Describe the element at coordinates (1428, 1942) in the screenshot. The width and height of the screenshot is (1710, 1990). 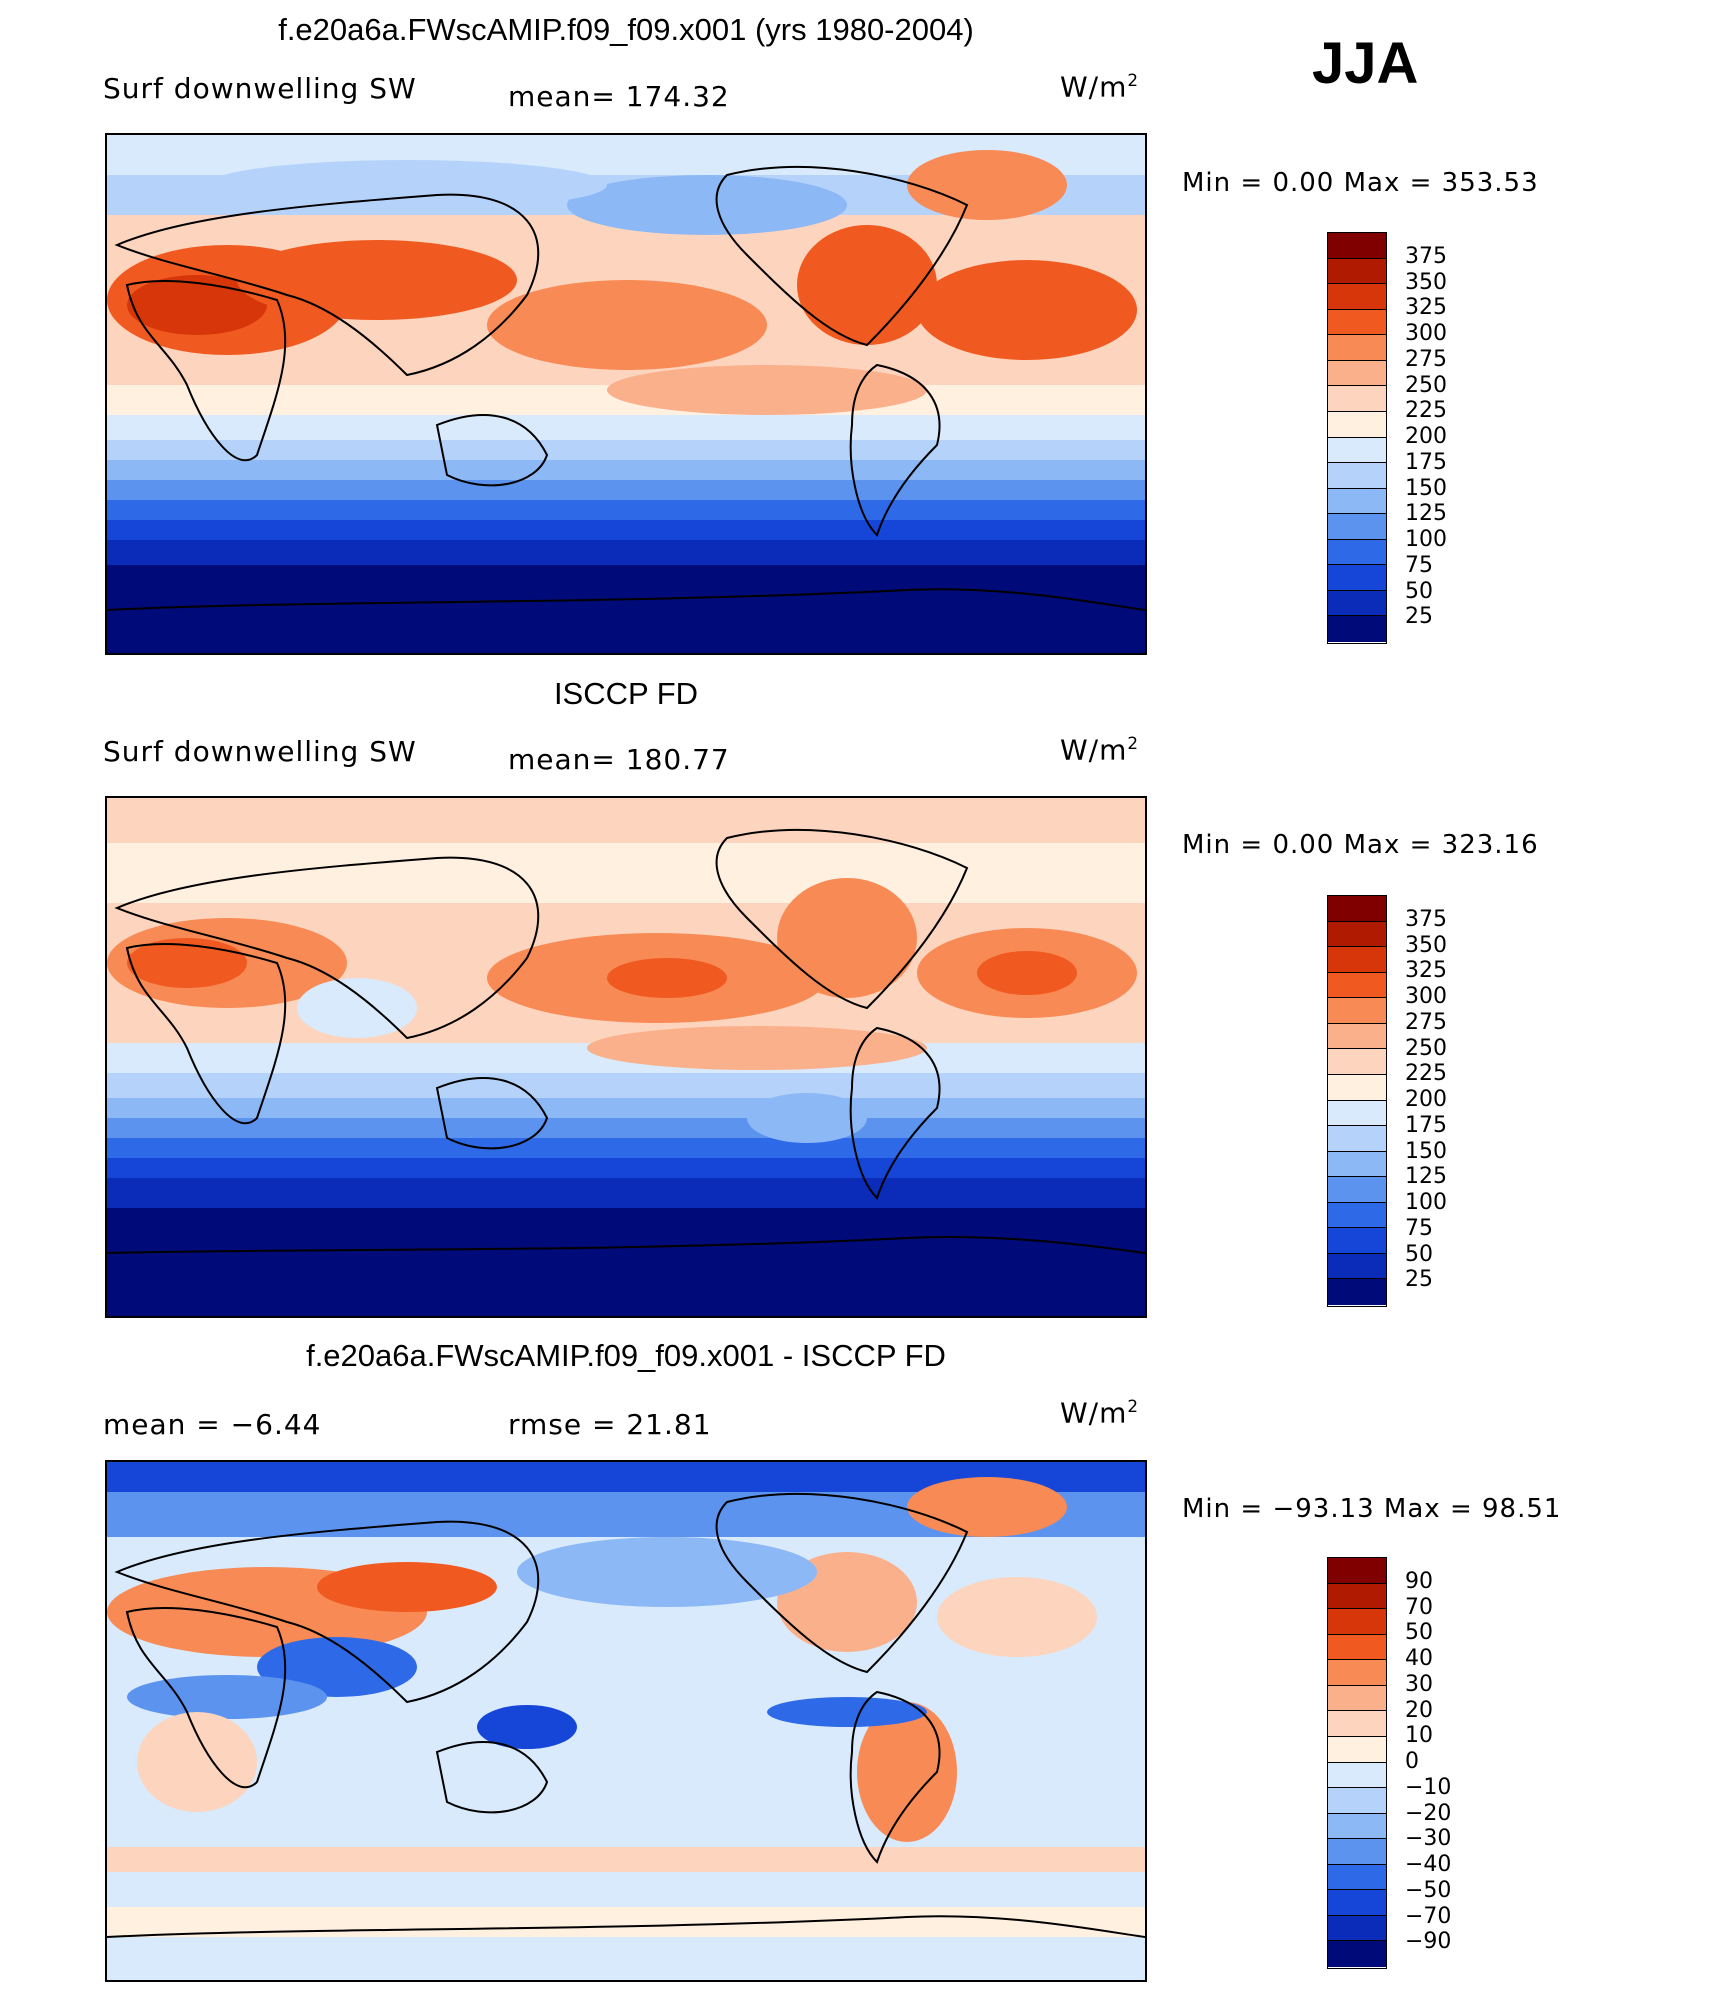
I see `colorbar-tick-label: −90` at that location.